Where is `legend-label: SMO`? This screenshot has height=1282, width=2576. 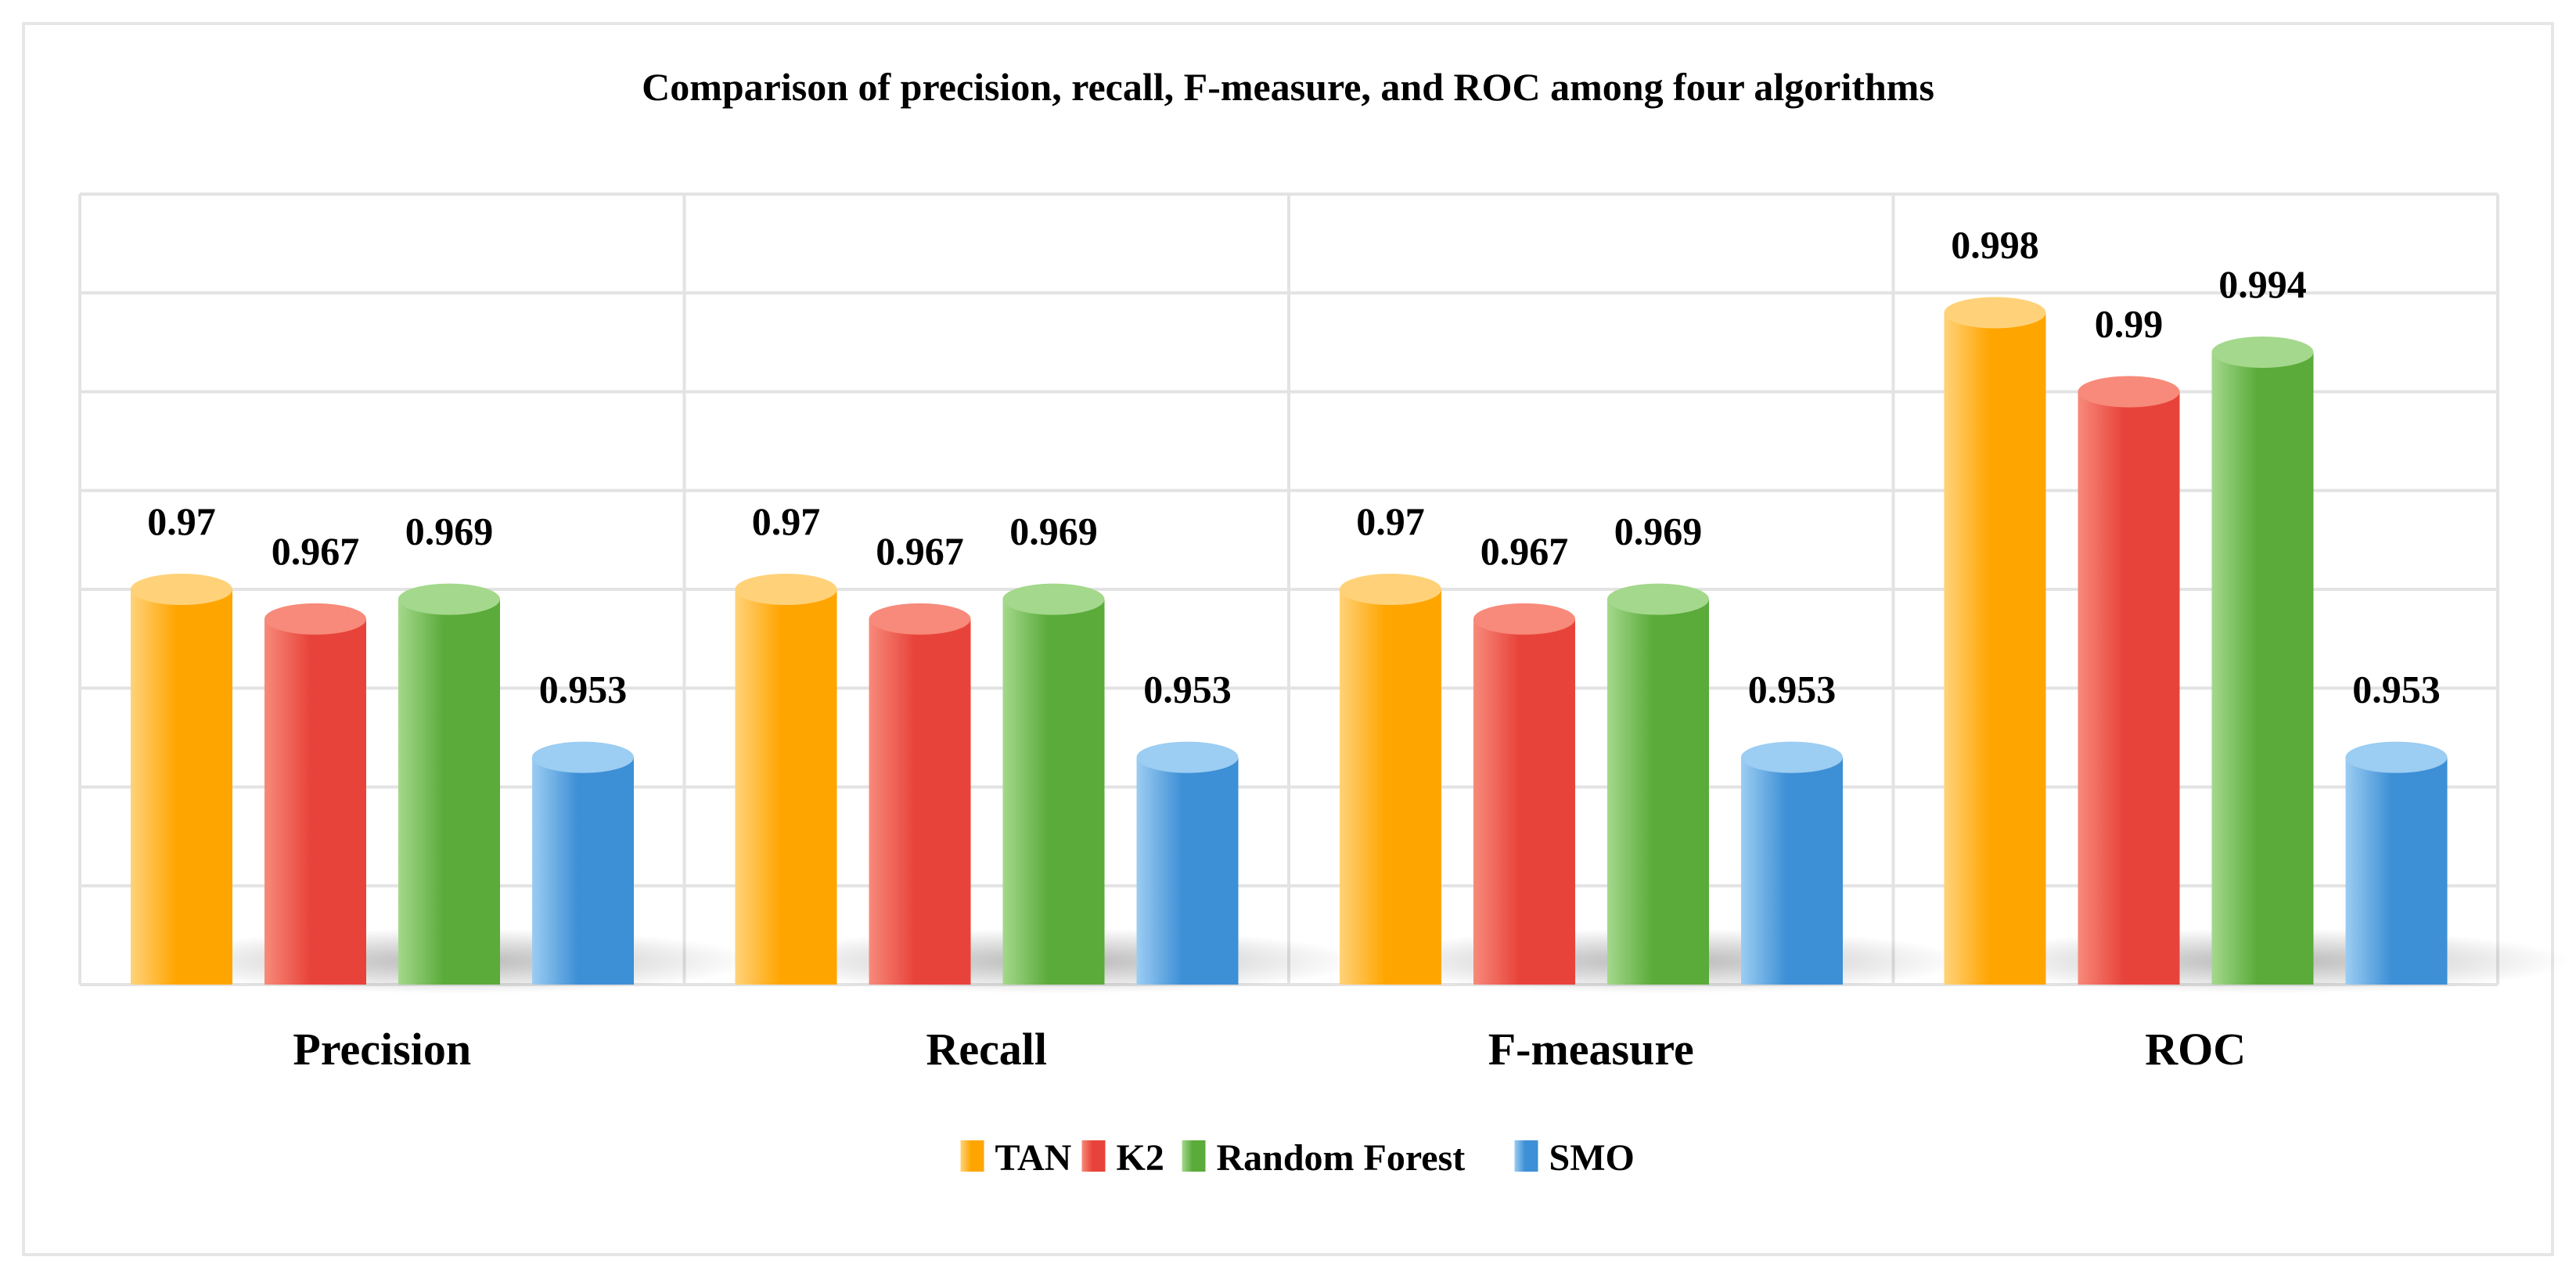 legend-label: SMO is located at coordinates (1592, 1158).